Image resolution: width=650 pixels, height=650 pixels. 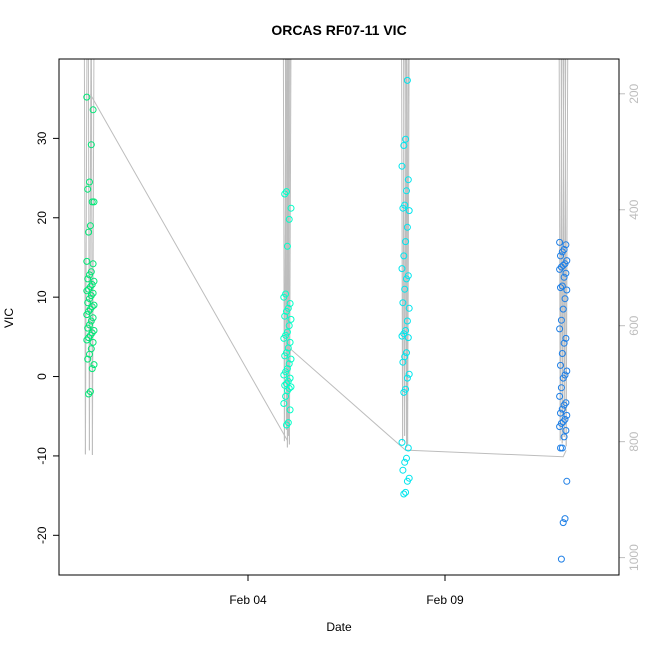 I want to click on y2-tick-label: 800, so click(x=634, y=441).